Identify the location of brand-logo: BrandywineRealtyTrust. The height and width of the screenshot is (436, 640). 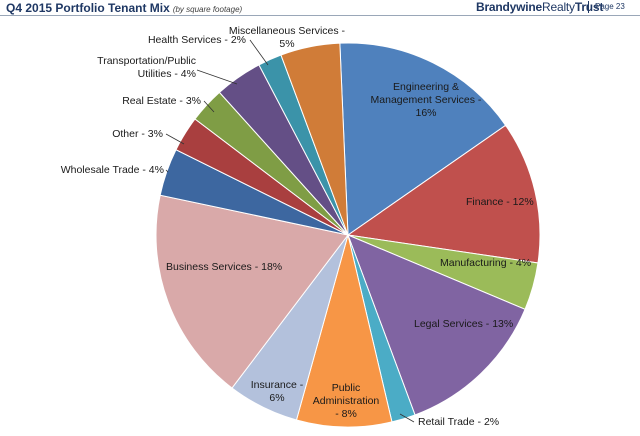
(539, 7).